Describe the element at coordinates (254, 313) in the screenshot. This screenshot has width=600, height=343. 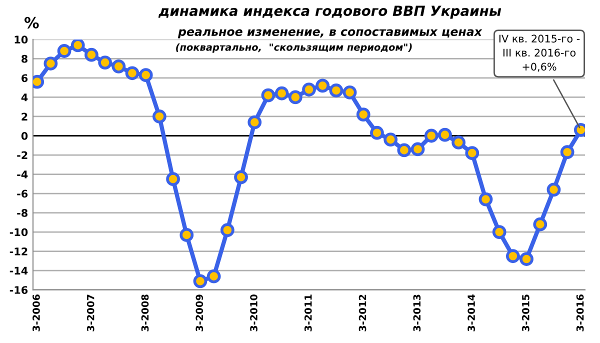
I see `x-tick-label: 3-2010` at that location.